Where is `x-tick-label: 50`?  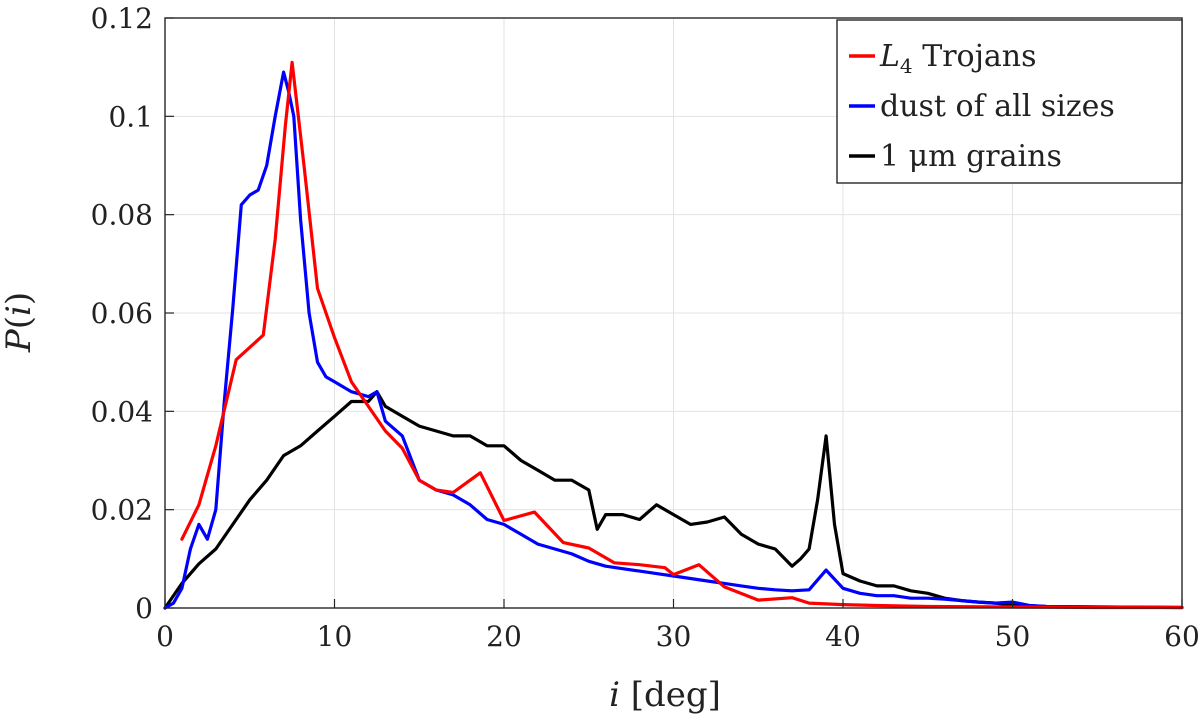 x-tick-label: 50 is located at coordinates (1013, 636).